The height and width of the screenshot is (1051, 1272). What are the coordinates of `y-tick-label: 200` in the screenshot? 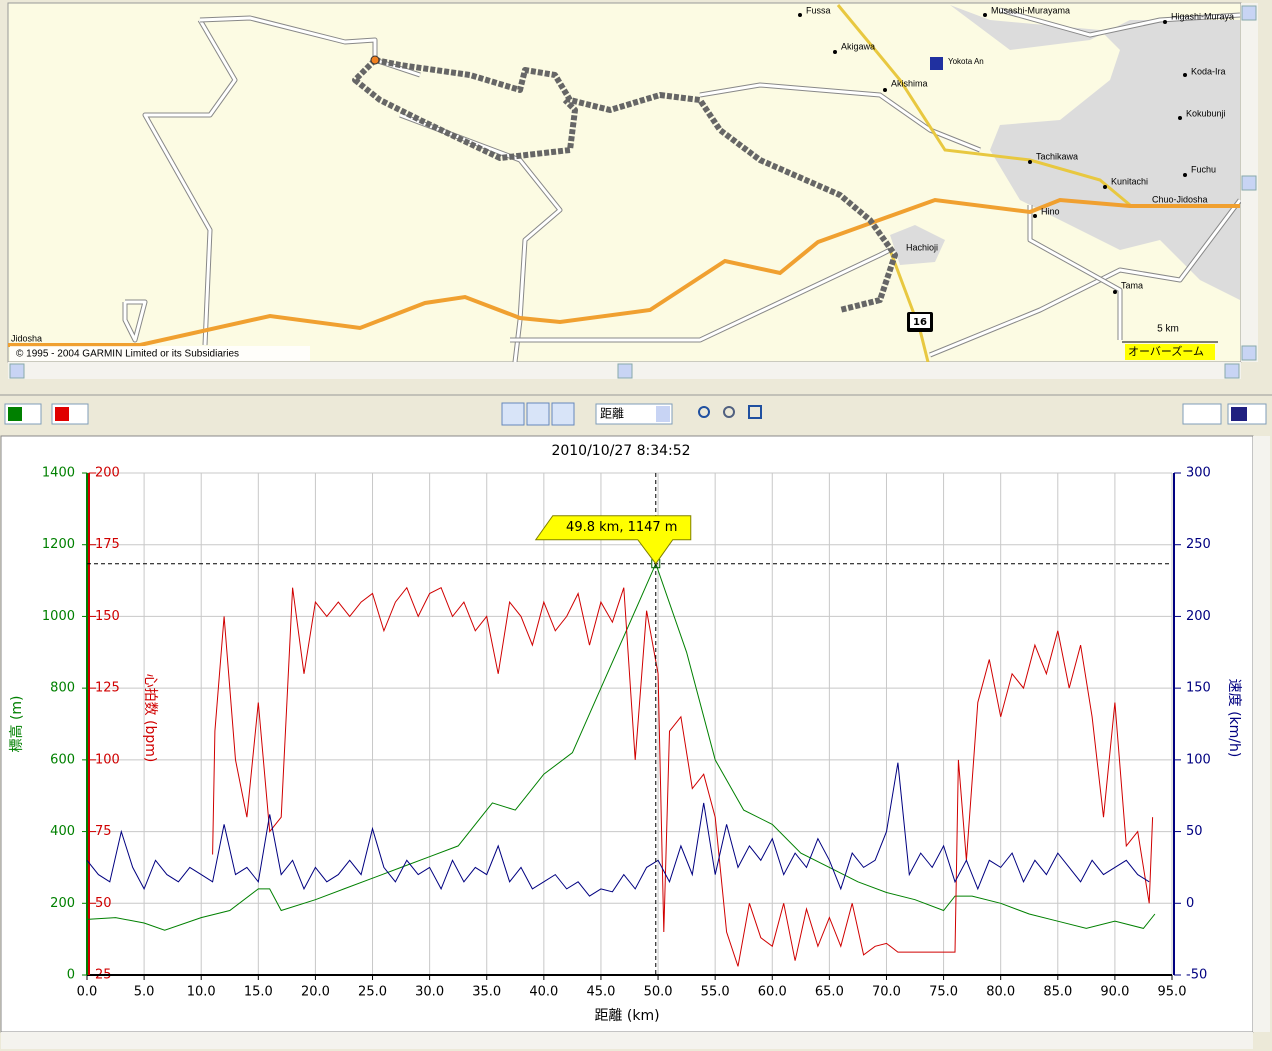 It's located at (62, 903).